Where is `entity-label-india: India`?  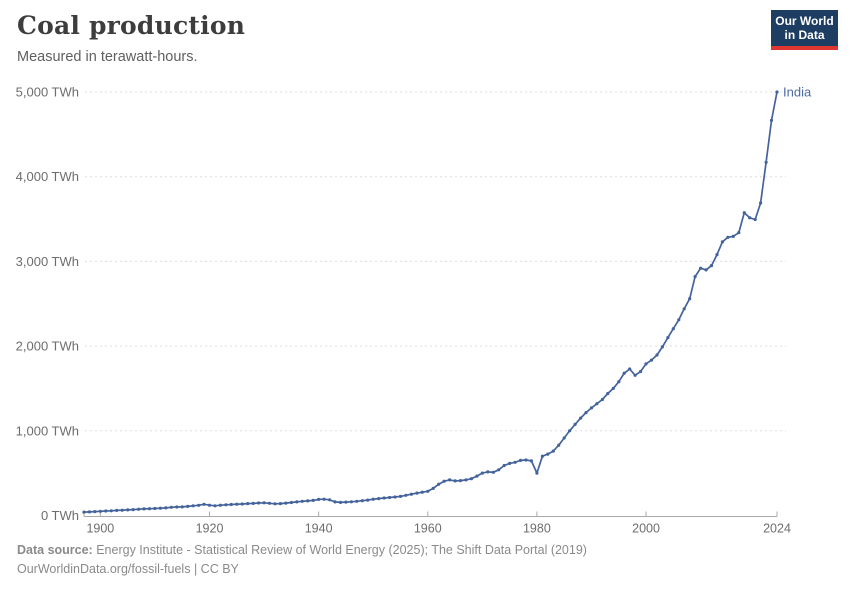 entity-label-india: India is located at coordinates (797, 92).